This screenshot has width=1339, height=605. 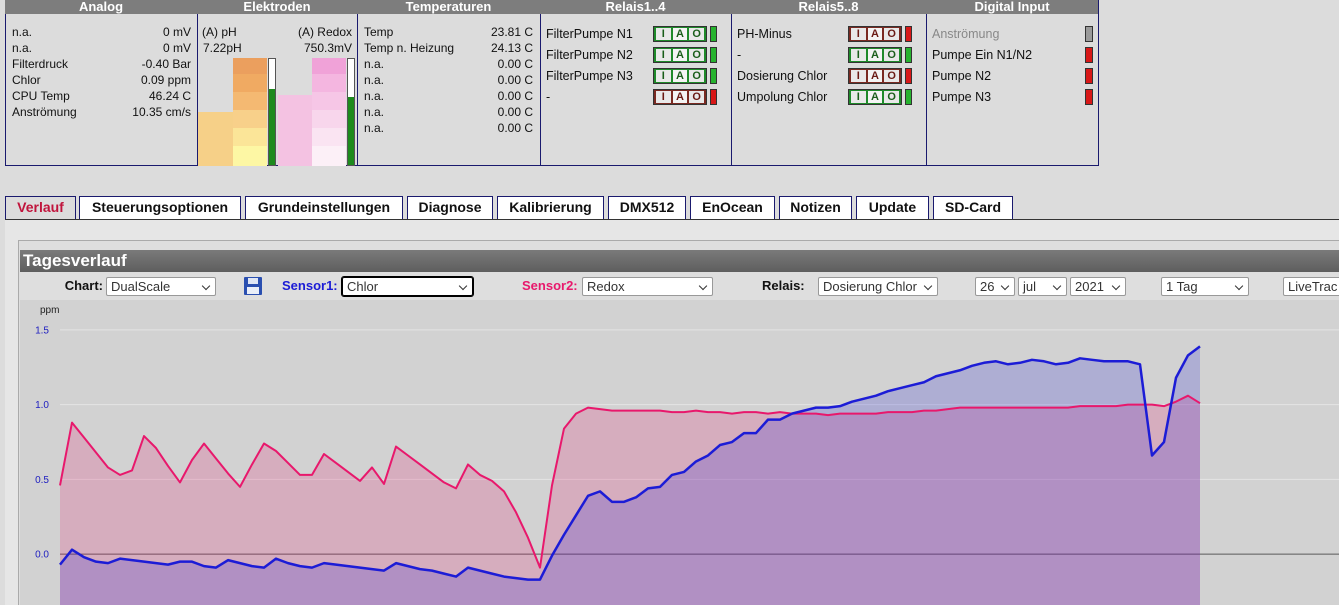 What do you see at coordinates (1042, 286) in the screenshot?
I see `select: jul` at bounding box center [1042, 286].